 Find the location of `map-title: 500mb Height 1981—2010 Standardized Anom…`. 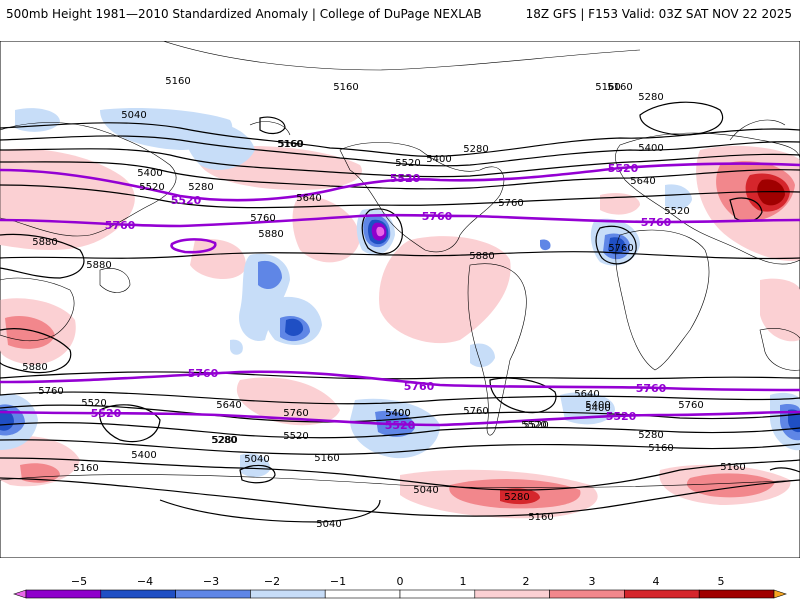

map-title: 500mb Height 1981—2010 Standardized Anom… is located at coordinates (244, 14).